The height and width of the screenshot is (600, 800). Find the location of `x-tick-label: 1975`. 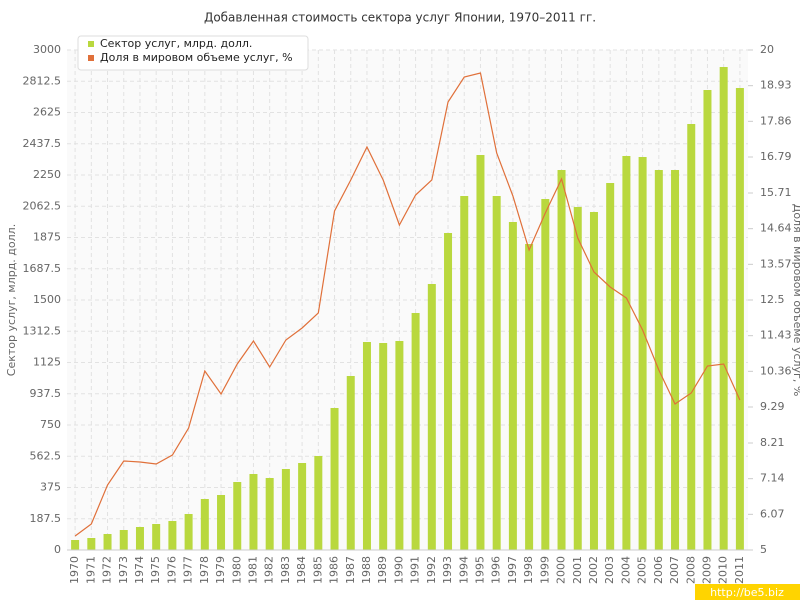

x-tick-label: 1975 is located at coordinates (155, 570).